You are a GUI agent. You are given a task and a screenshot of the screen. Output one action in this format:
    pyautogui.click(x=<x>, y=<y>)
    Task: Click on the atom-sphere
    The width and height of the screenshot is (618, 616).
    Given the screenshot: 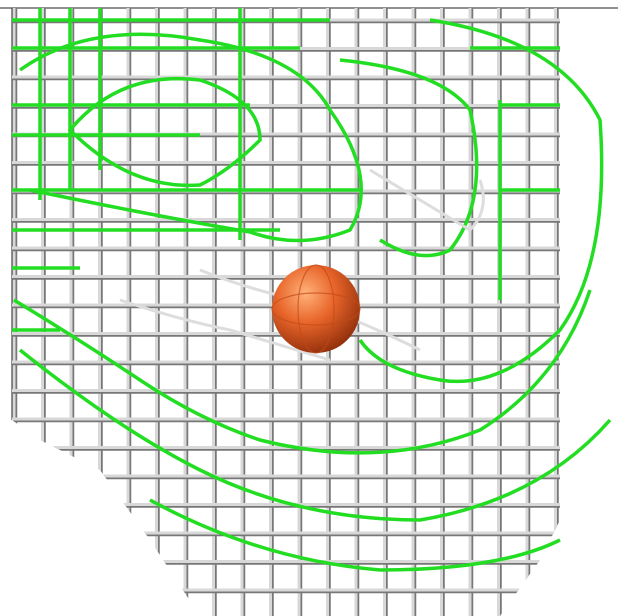 What is the action you would take?
    pyautogui.click(x=316, y=309)
    